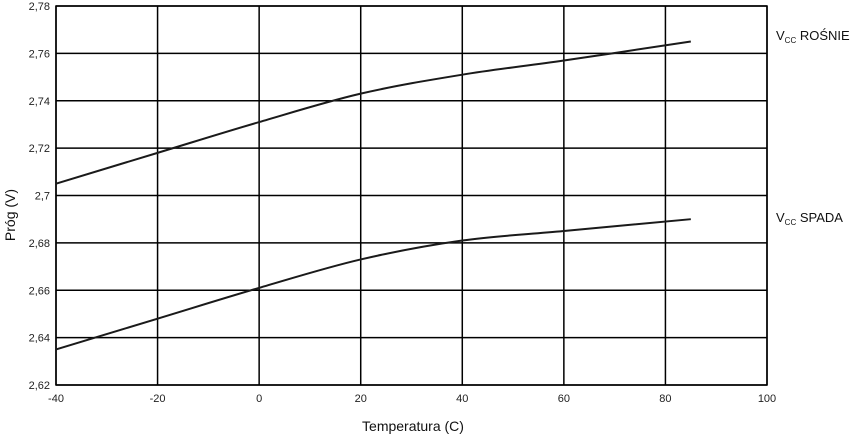 The width and height of the screenshot is (859, 436). What do you see at coordinates (813, 36) in the screenshot?
I see `series-label: VCC ROŚNIE` at bounding box center [813, 36].